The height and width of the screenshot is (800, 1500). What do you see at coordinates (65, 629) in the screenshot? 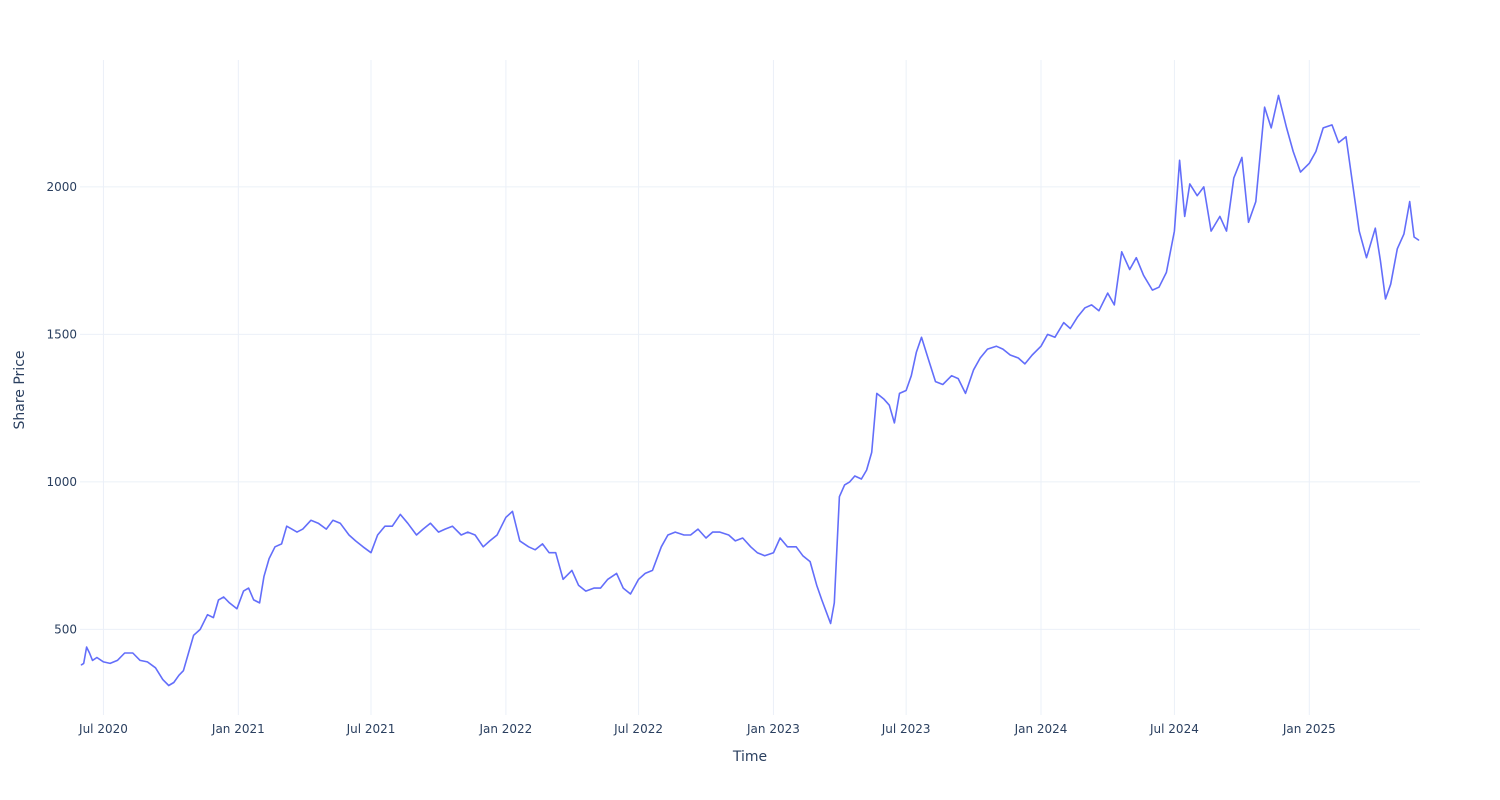
I see `y-tick-label: 500` at bounding box center [65, 629].